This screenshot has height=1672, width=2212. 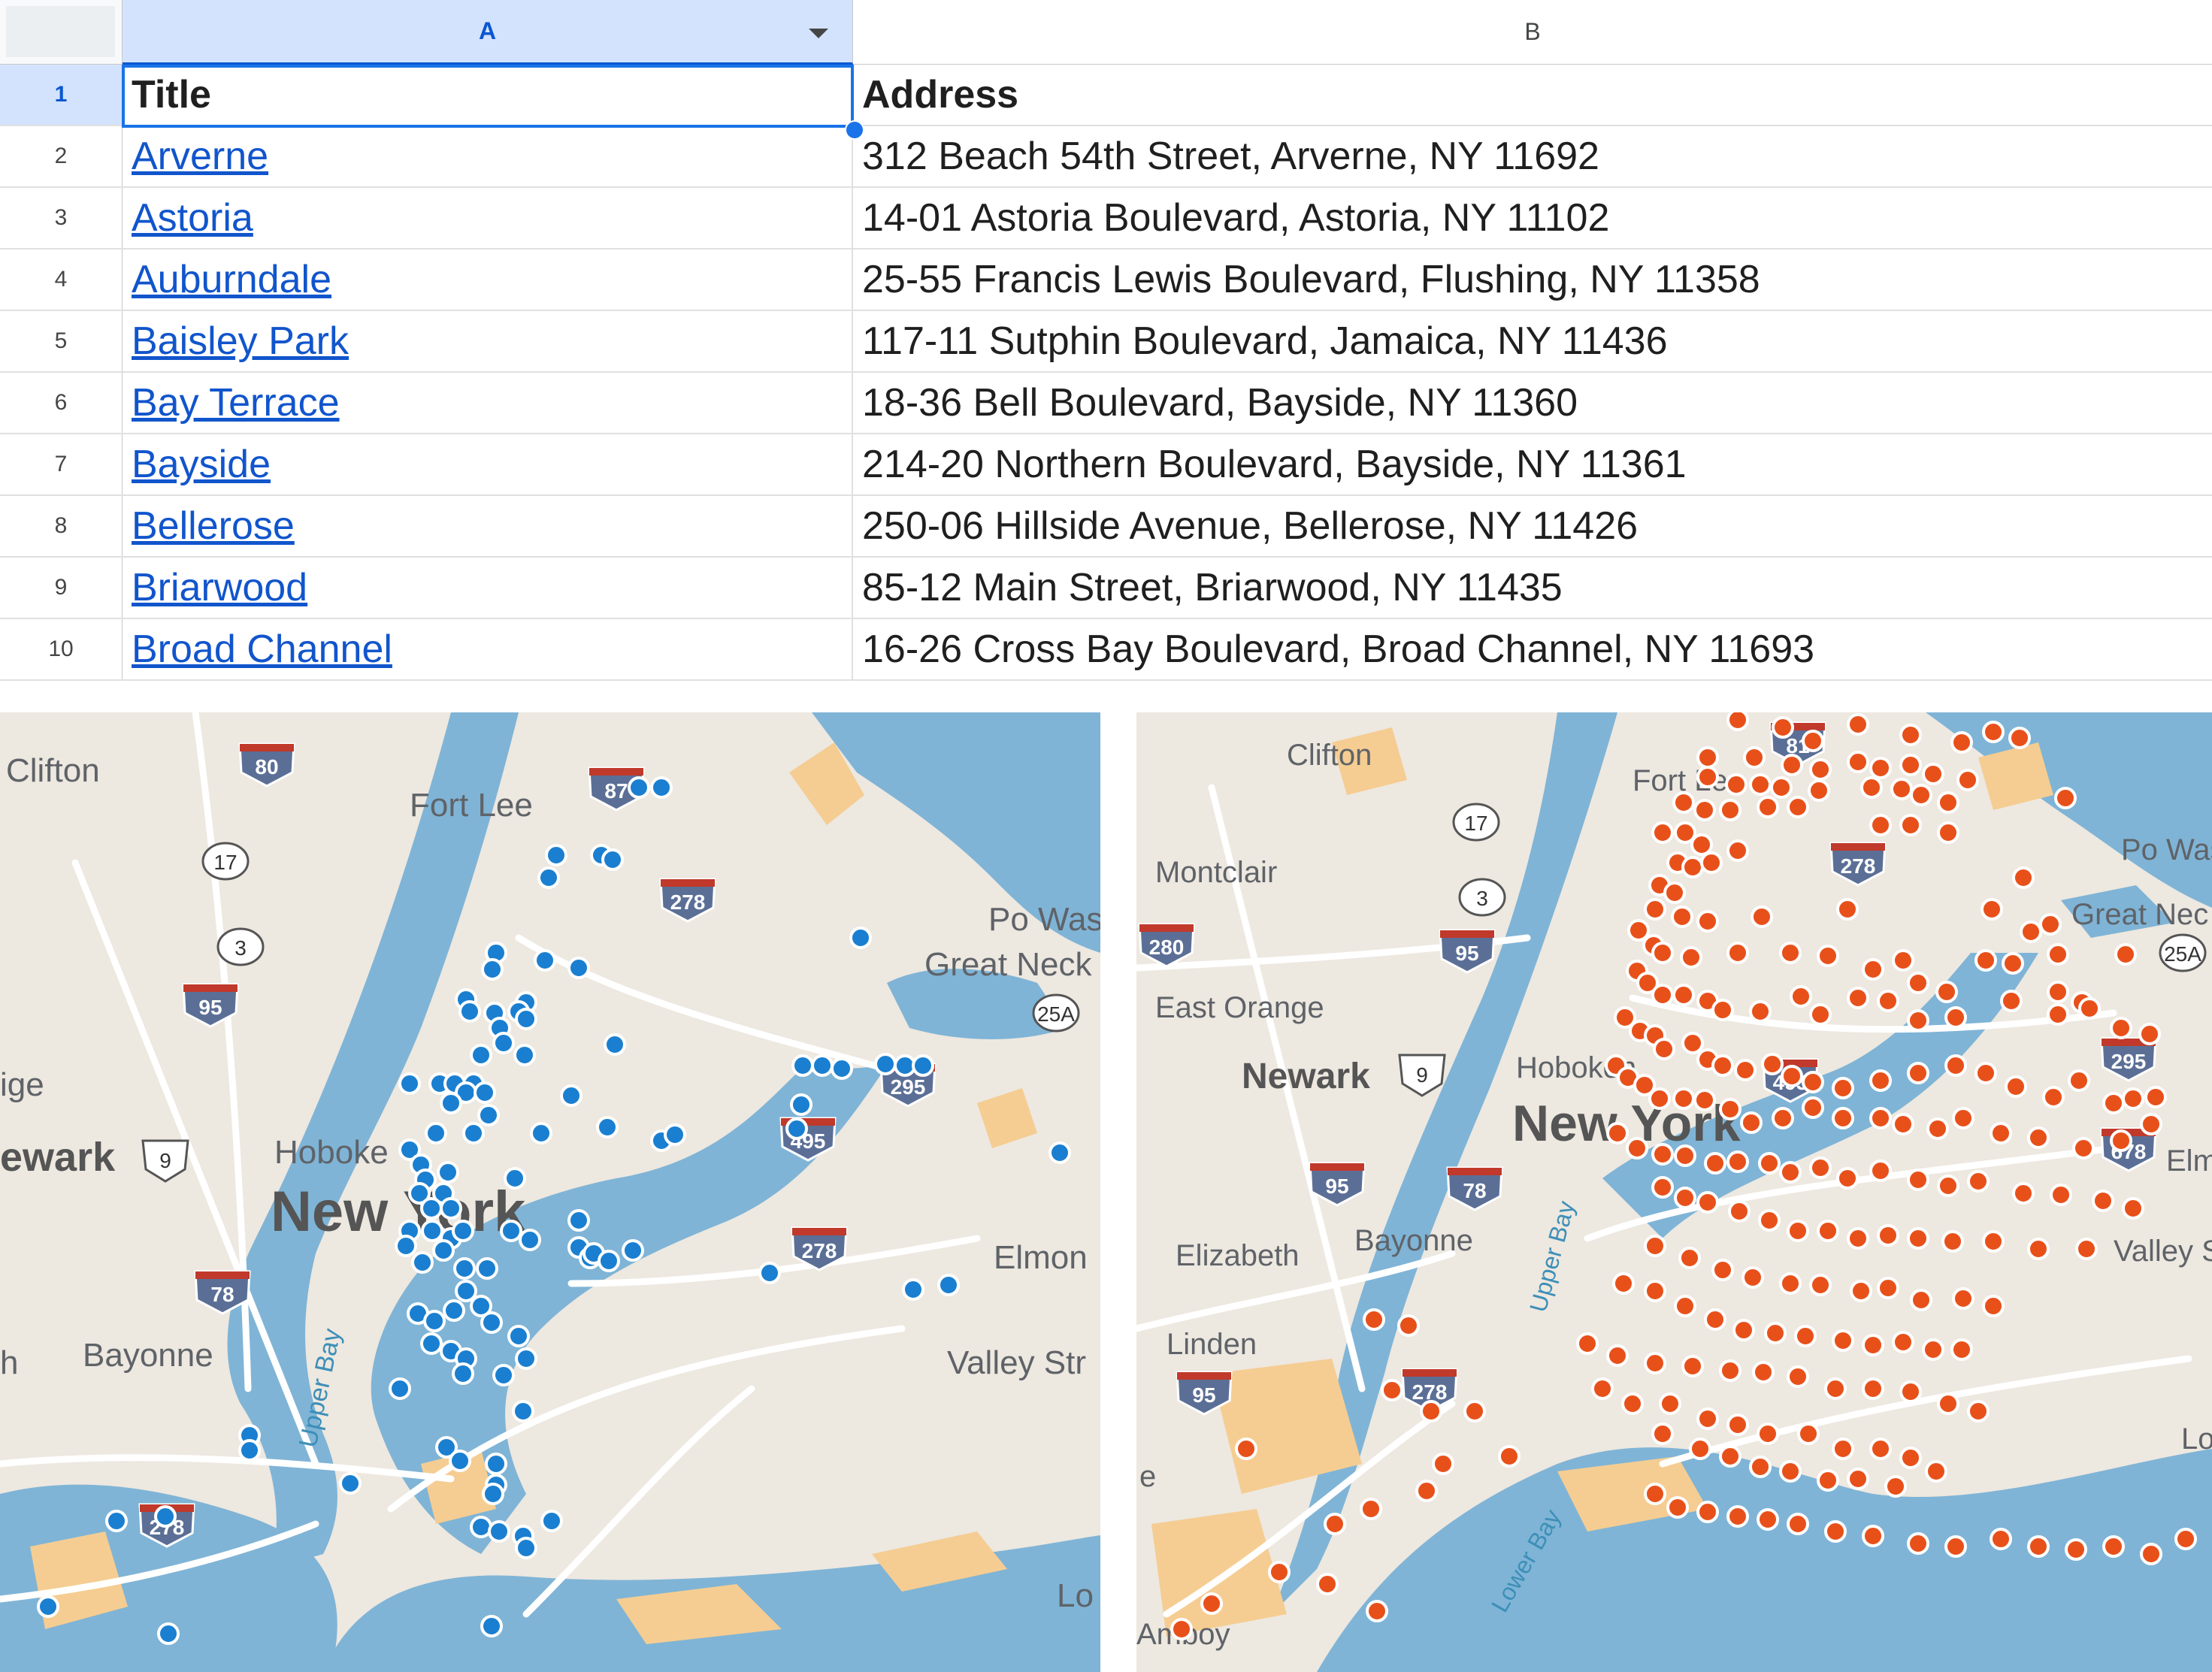 I want to click on address-cell: 18-36 Bell Boulevard, Bayside, NY 11360, so click(x=1220, y=403).